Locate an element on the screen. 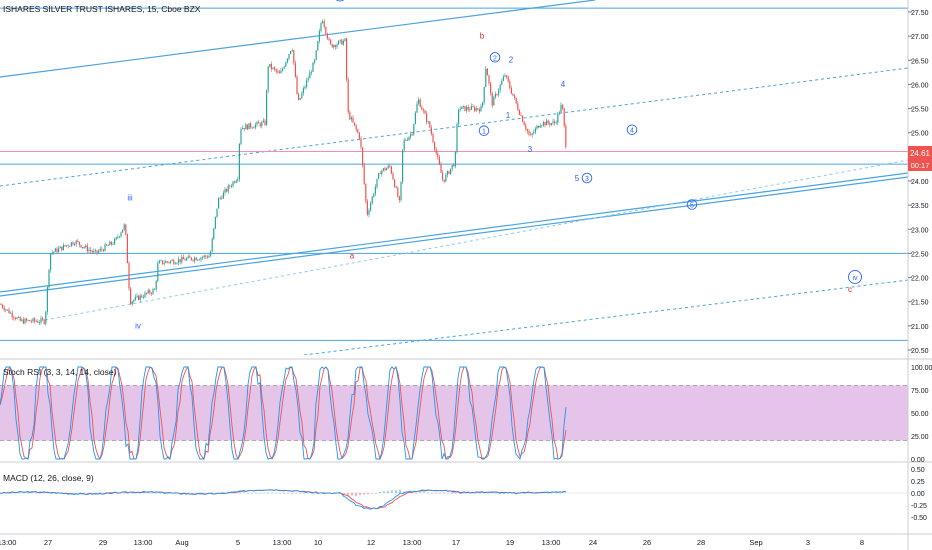  price-tick-label: 27.50 is located at coordinates (920, 13).